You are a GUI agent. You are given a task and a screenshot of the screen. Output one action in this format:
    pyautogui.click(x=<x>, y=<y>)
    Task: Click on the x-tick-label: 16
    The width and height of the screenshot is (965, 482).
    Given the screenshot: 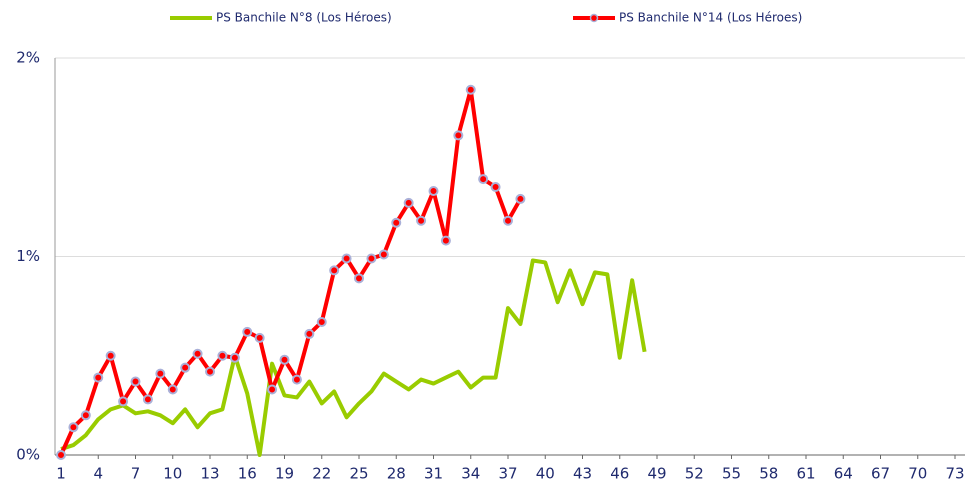 What is the action you would take?
    pyautogui.click(x=247, y=473)
    